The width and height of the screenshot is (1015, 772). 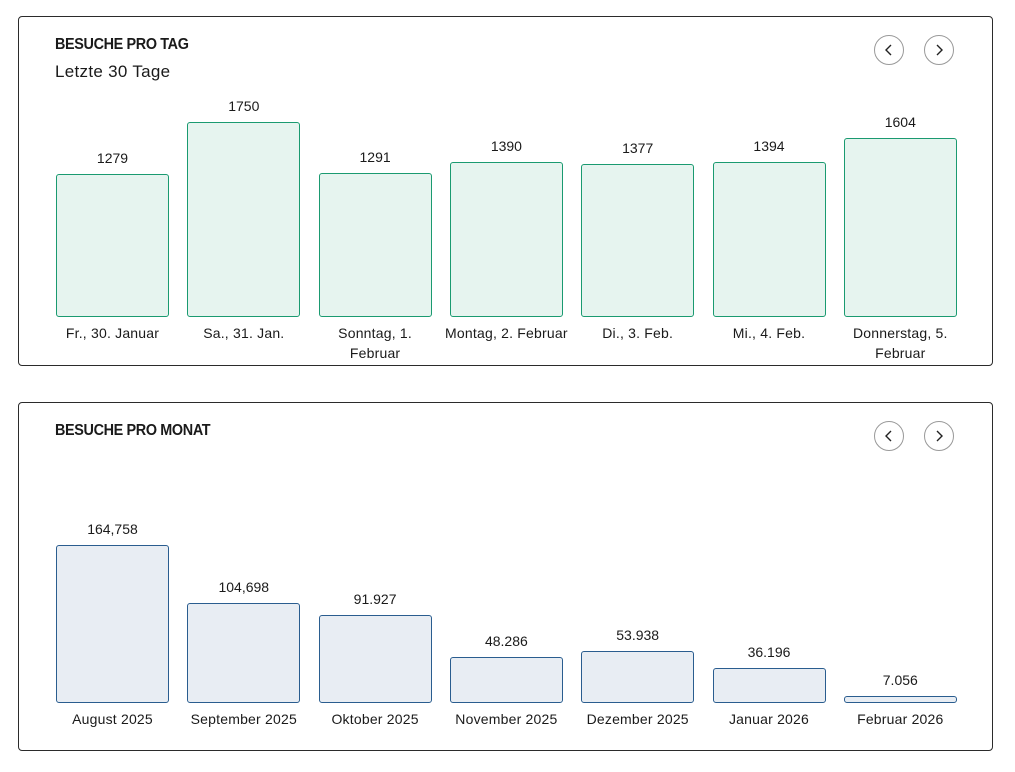 What do you see at coordinates (769, 652) in the screenshot?
I see `value-label: 36.196` at bounding box center [769, 652].